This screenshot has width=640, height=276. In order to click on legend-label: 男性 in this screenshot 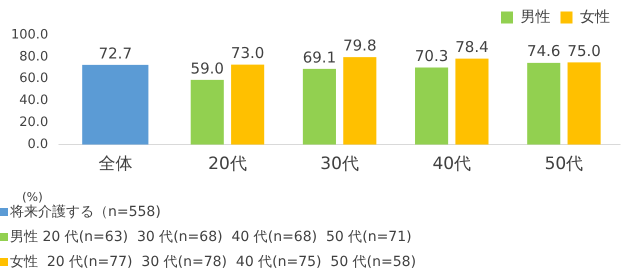, I will do `click(535, 16)`.